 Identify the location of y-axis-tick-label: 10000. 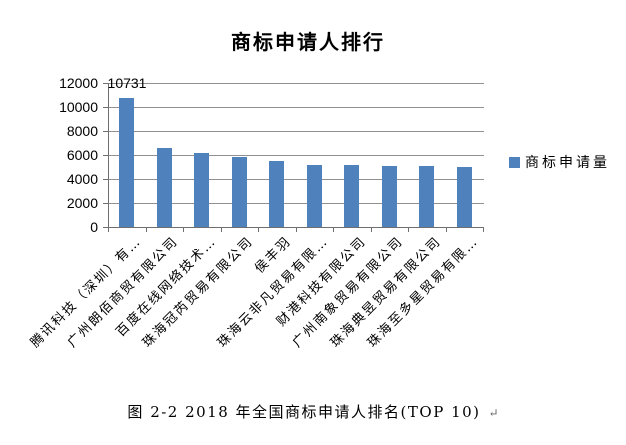
(78, 107).